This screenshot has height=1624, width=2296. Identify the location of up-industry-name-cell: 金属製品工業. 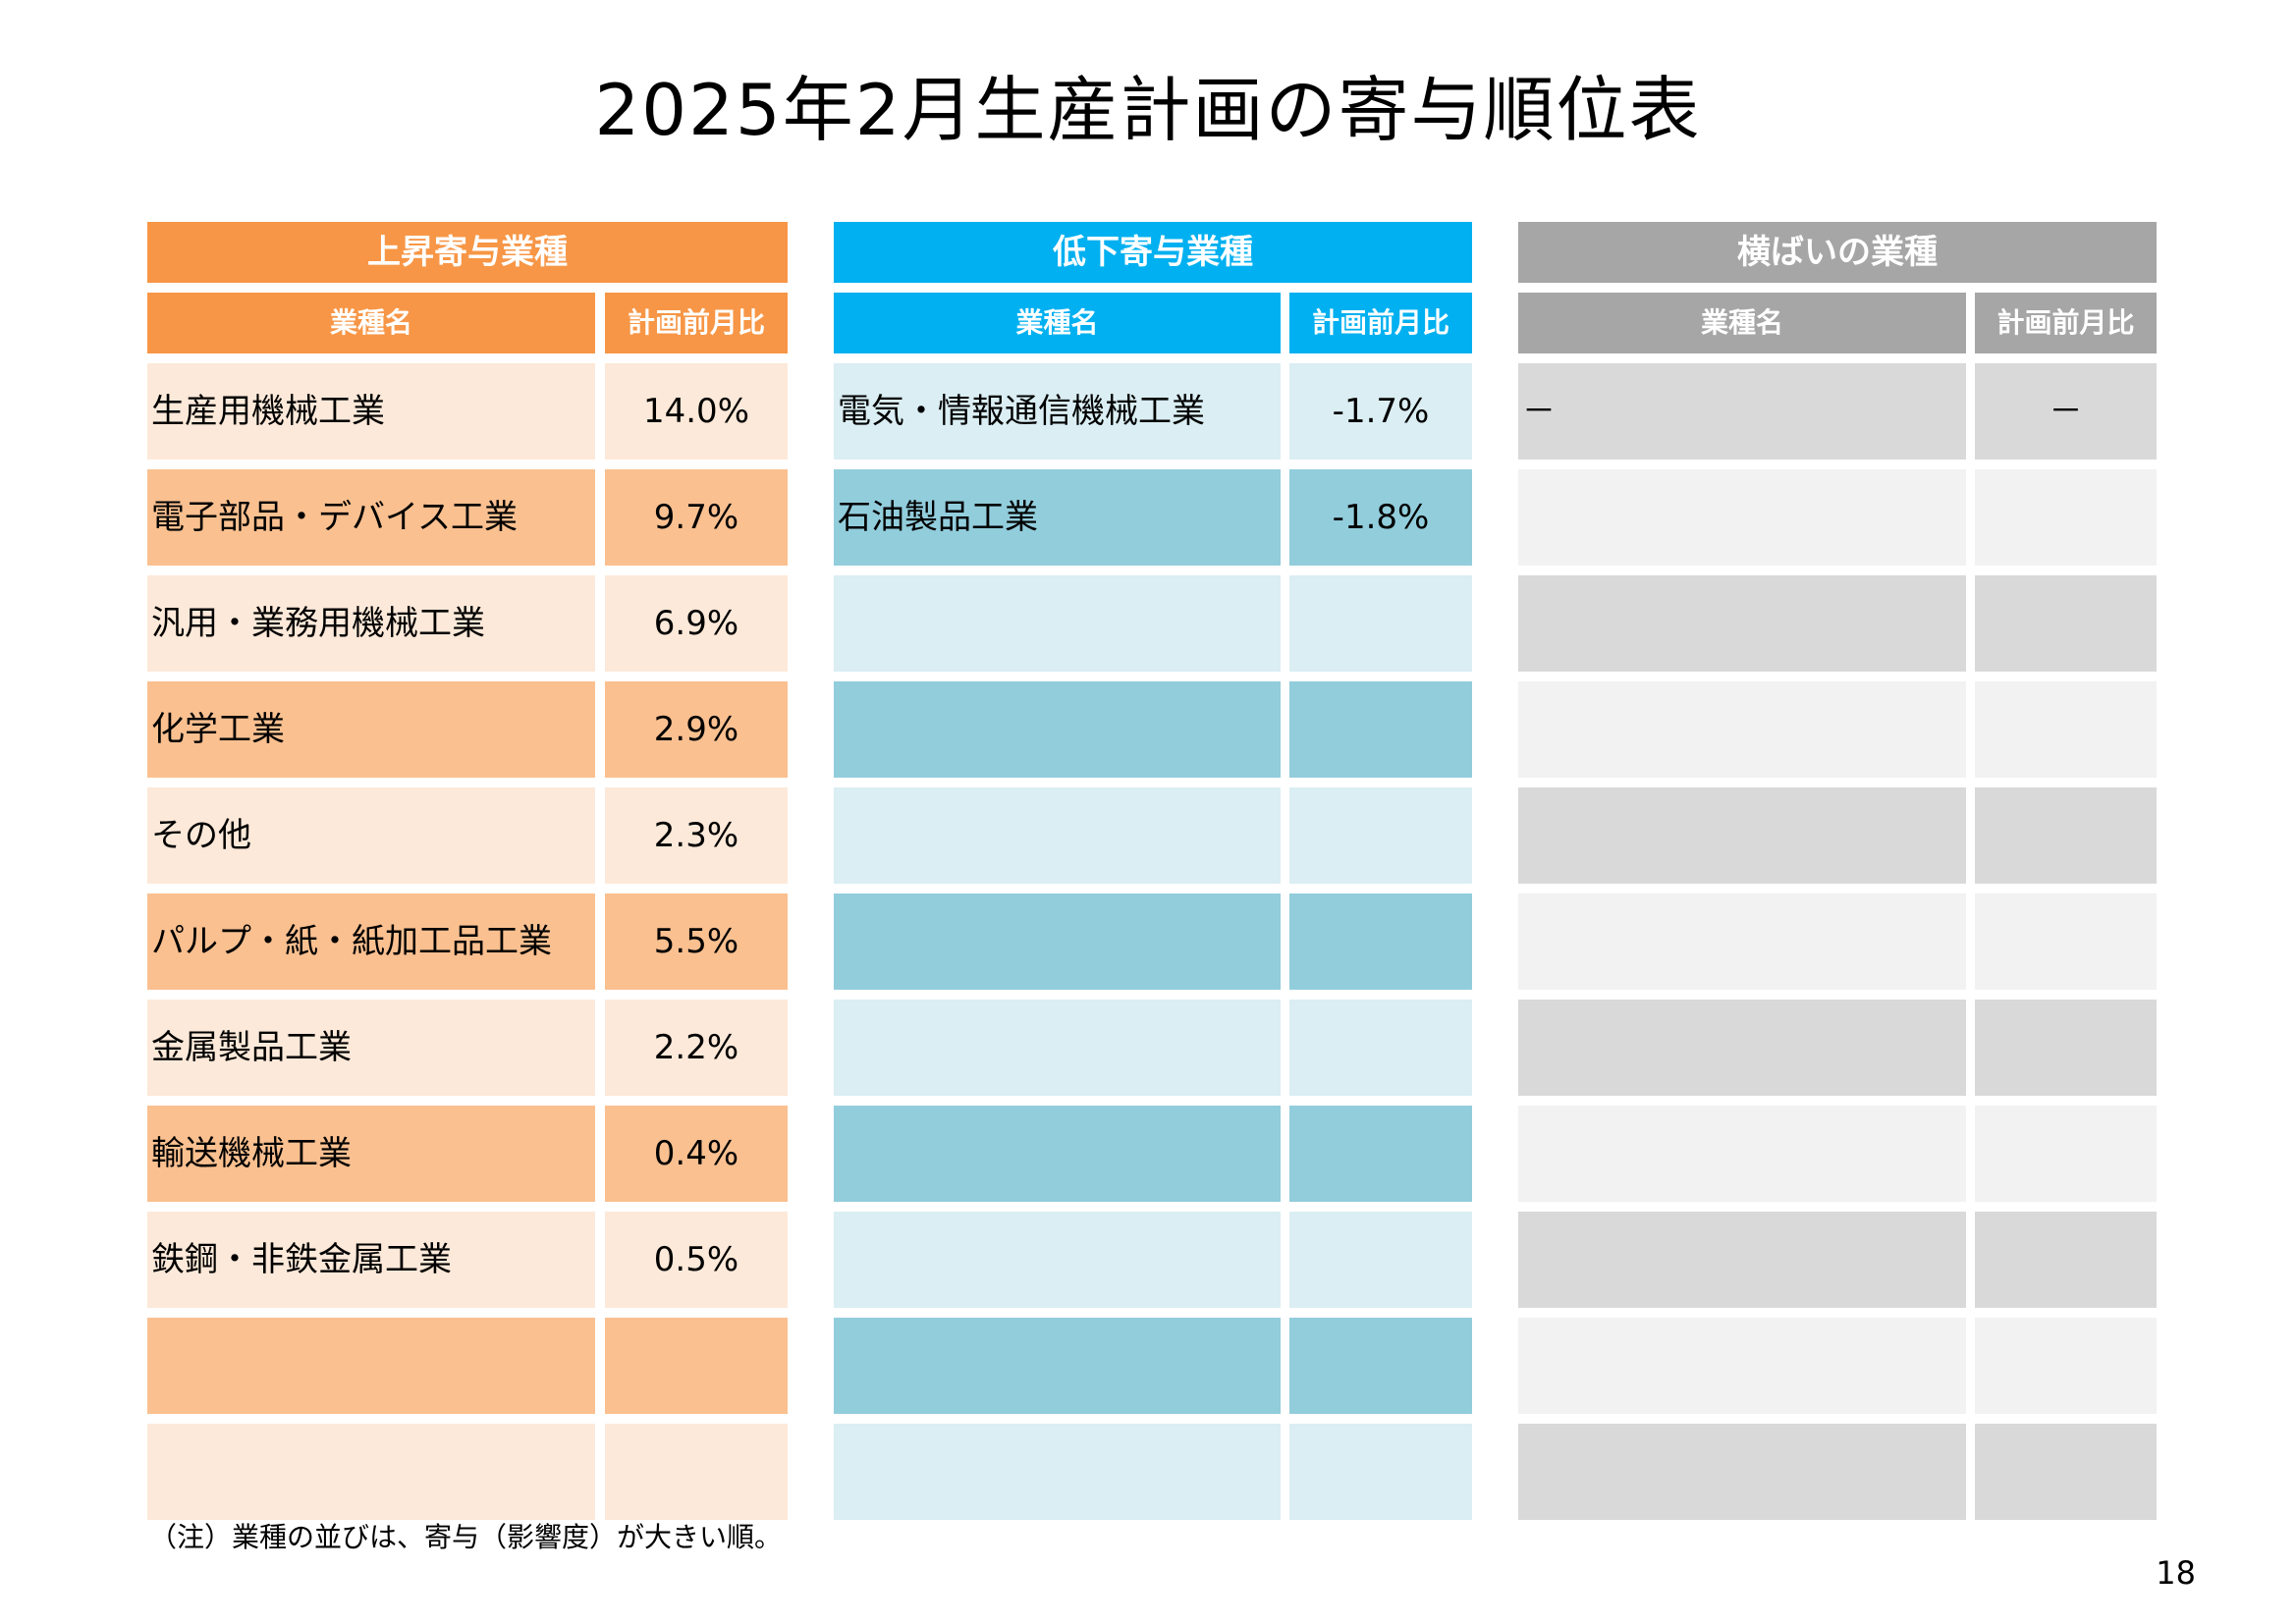
(371, 1048).